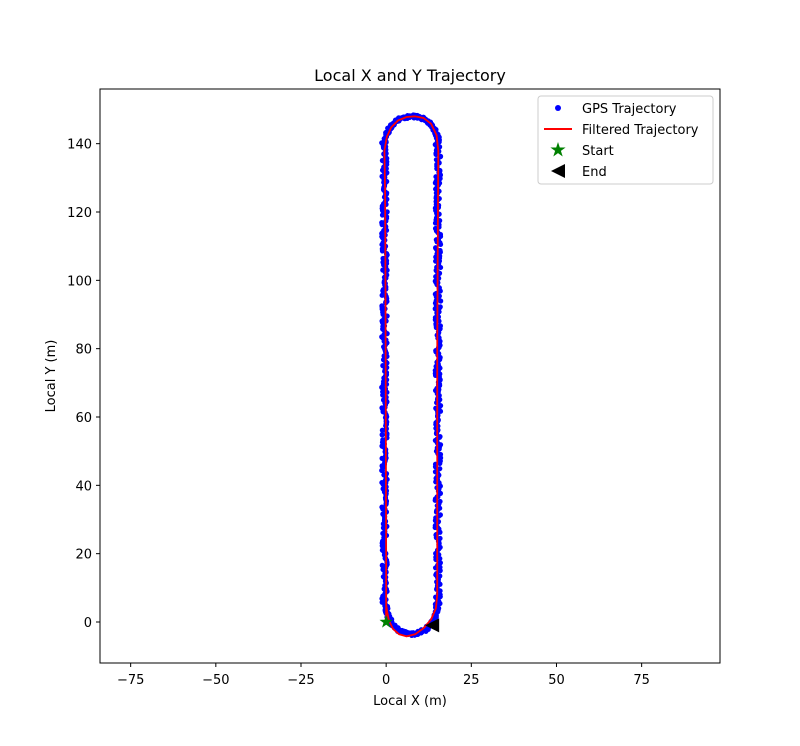  What do you see at coordinates (130, 680) in the screenshot?
I see `x-tick-label: −75` at bounding box center [130, 680].